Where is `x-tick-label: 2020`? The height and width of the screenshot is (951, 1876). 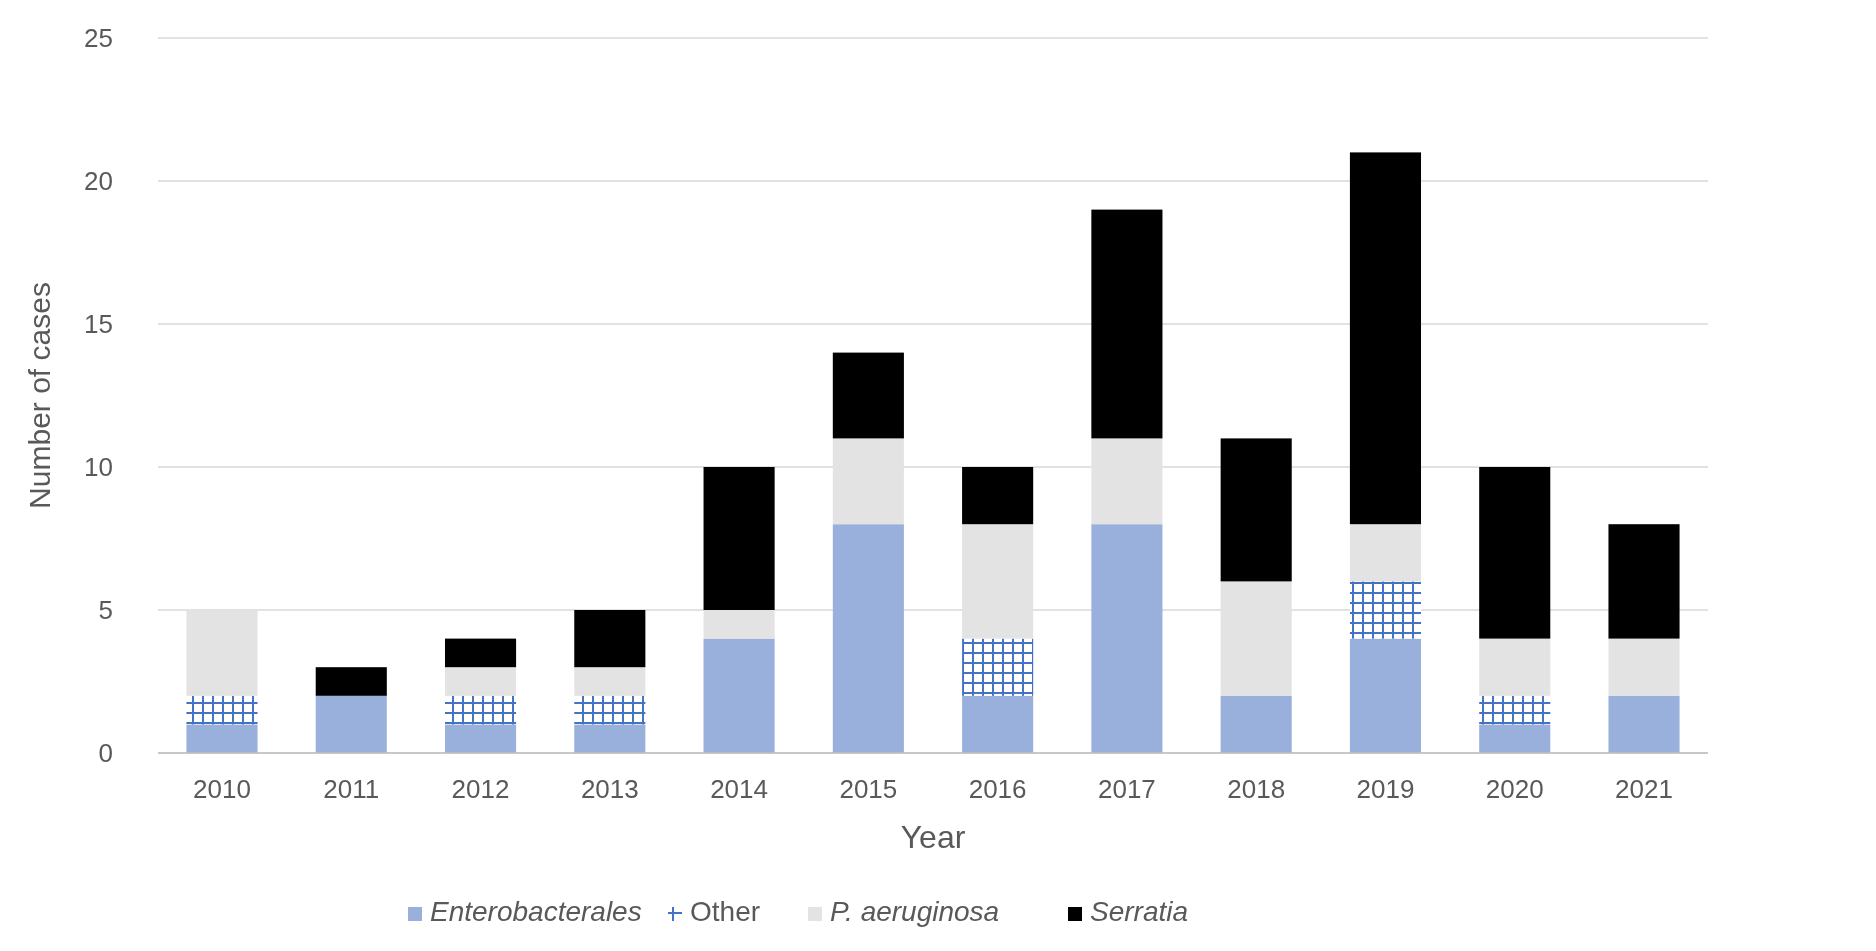 x-tick-label: 2020 is located at coordinates (1514, 789).